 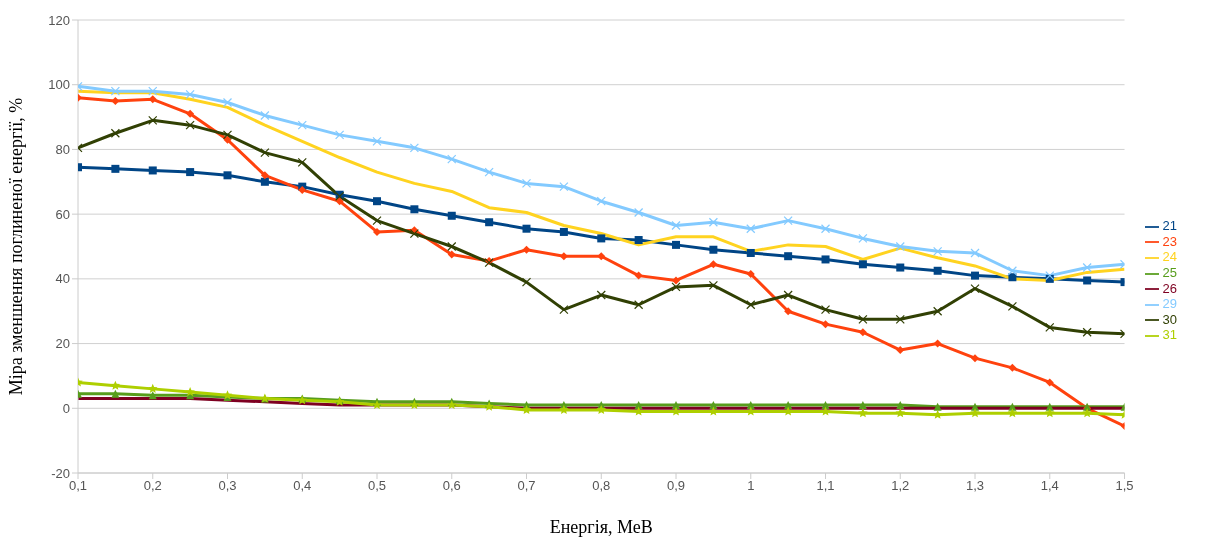 What do you see at coordinates (1169, 272) in the screenshot?
I see `legend-label: 25` at bounding box center [1169, 272].